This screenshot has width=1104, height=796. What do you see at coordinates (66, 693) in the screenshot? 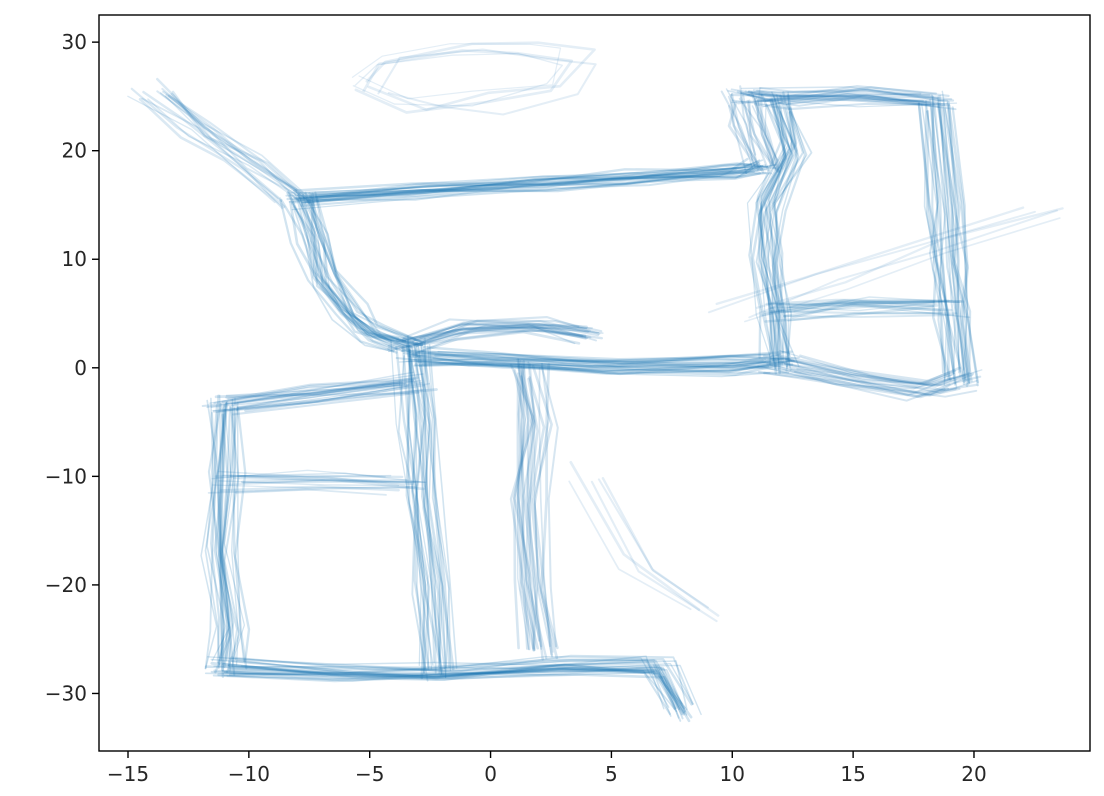
I see `y-tick-label: −30` at bounding box center [66, 693].